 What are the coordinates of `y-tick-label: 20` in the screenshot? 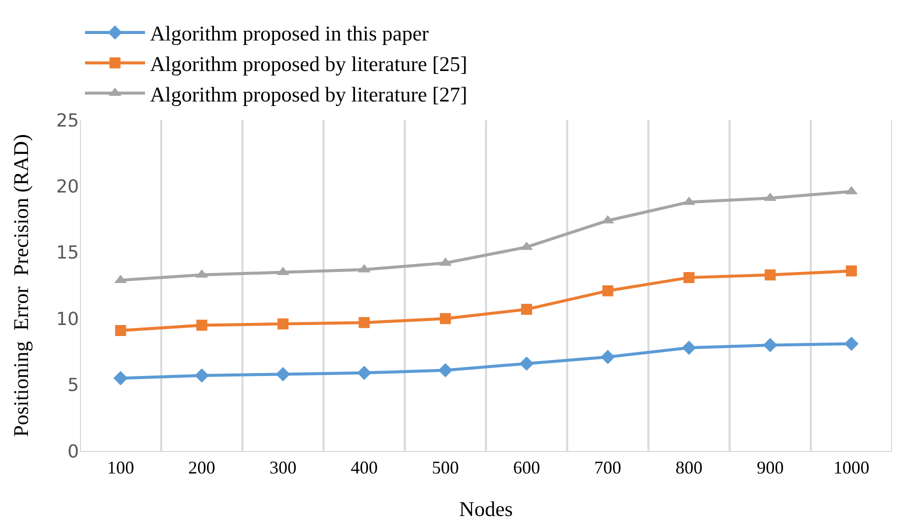 It's located at (67, 187).